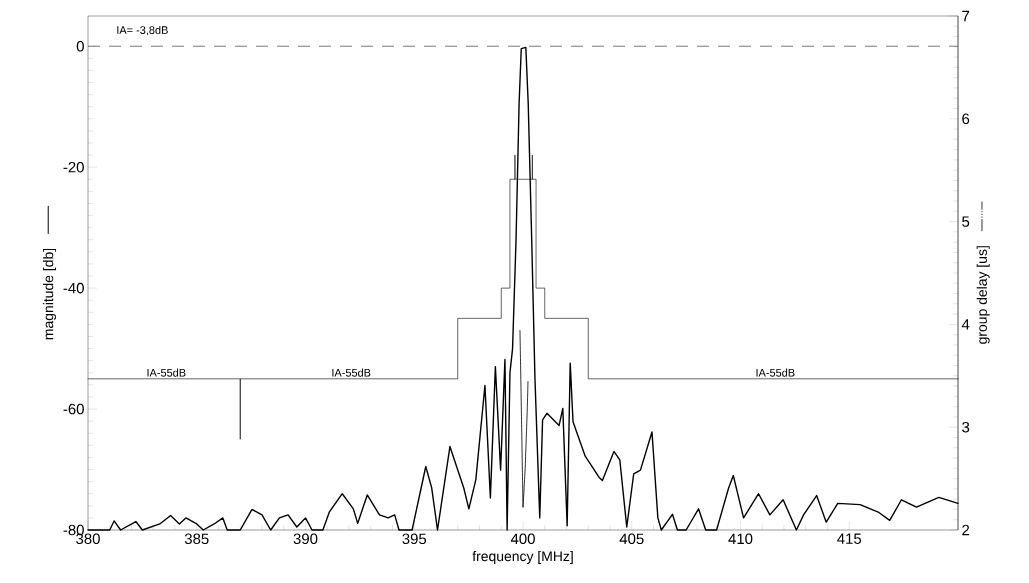 This screenshot has height=583, width=1029. Describe the element at coordinates (849, 538) in the screenshot. I see `x-tick-label: 415` at that location.